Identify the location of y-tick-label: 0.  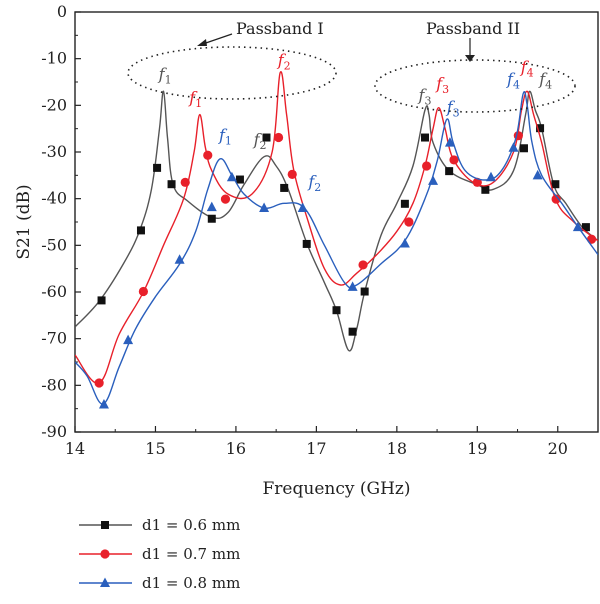
(62, 11).